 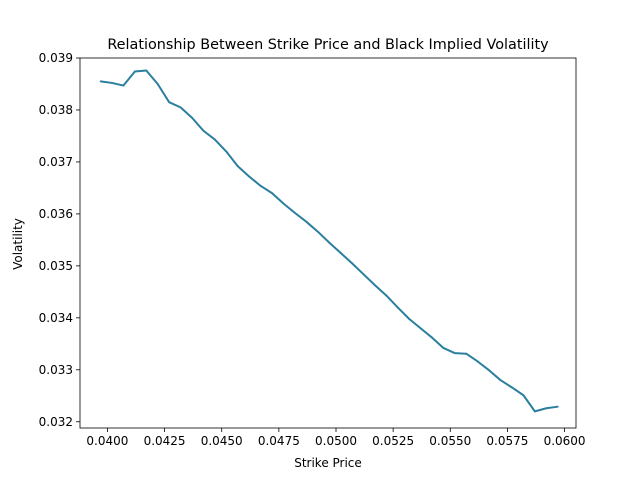 What do you see at coordinates (450, 441) in the screenshot?
I see `x-tick-label: 0.0550` at bounding box center [450, 441].